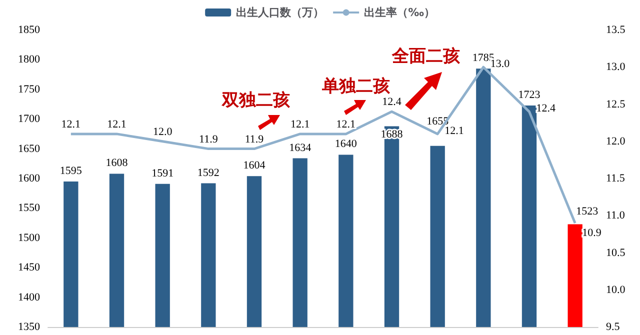 Image resolution: width=640 pixels, height=335 pixels. Describe the element at coordinates (592, 233) in the screenshot. I see `data-label: 10.9` at that location.